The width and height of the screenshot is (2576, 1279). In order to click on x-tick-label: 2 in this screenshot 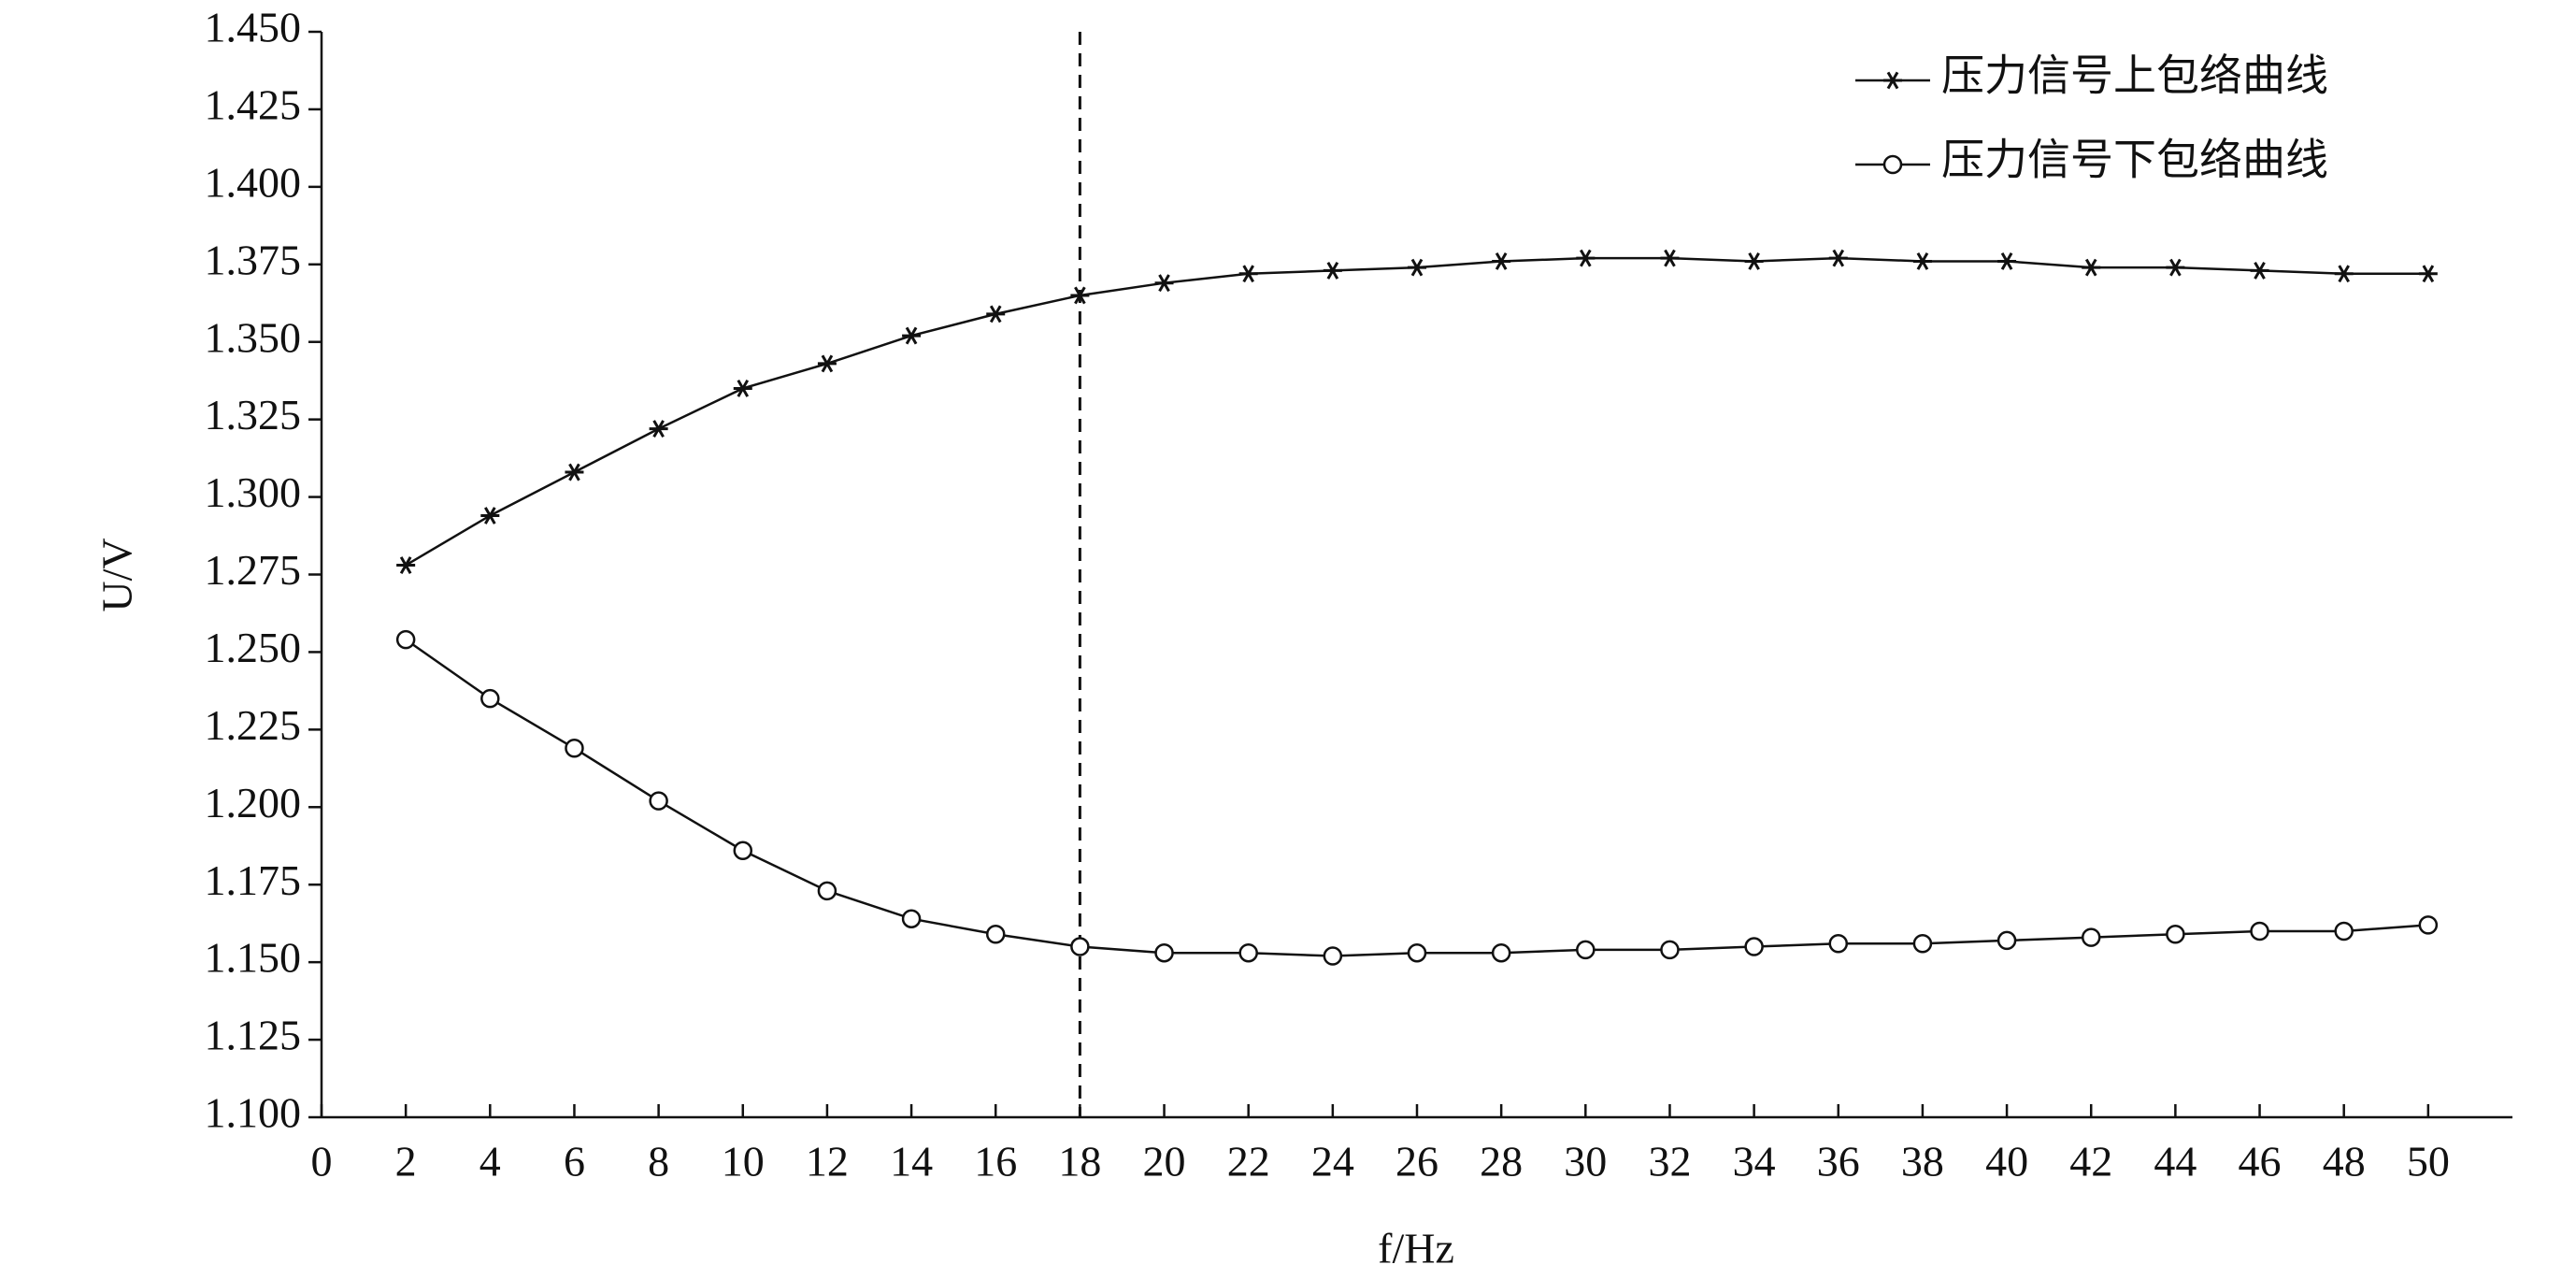, I will do `click(406, 1162)`.